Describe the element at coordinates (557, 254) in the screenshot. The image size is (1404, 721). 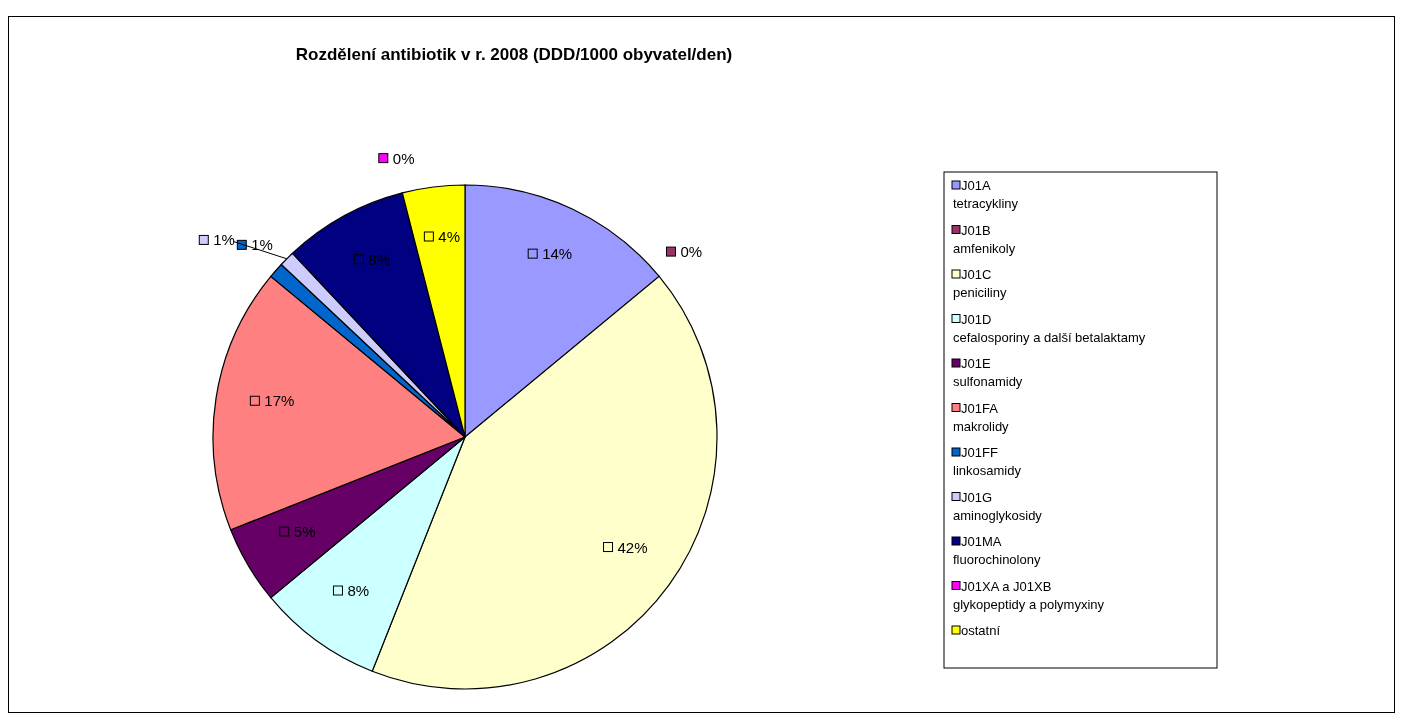
I see `data-label: 14%` at that location.